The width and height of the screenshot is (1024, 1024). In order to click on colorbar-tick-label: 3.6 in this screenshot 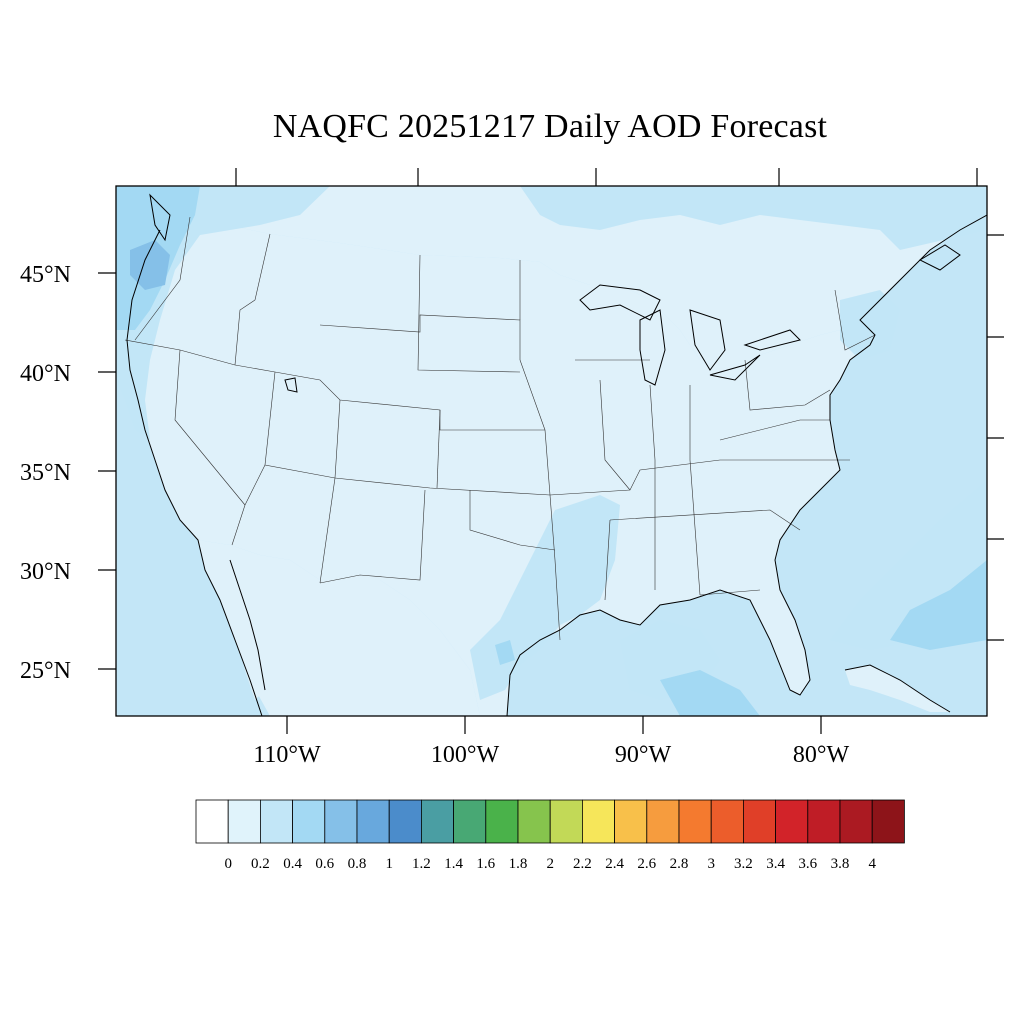, I will do `click(807, 864)`.